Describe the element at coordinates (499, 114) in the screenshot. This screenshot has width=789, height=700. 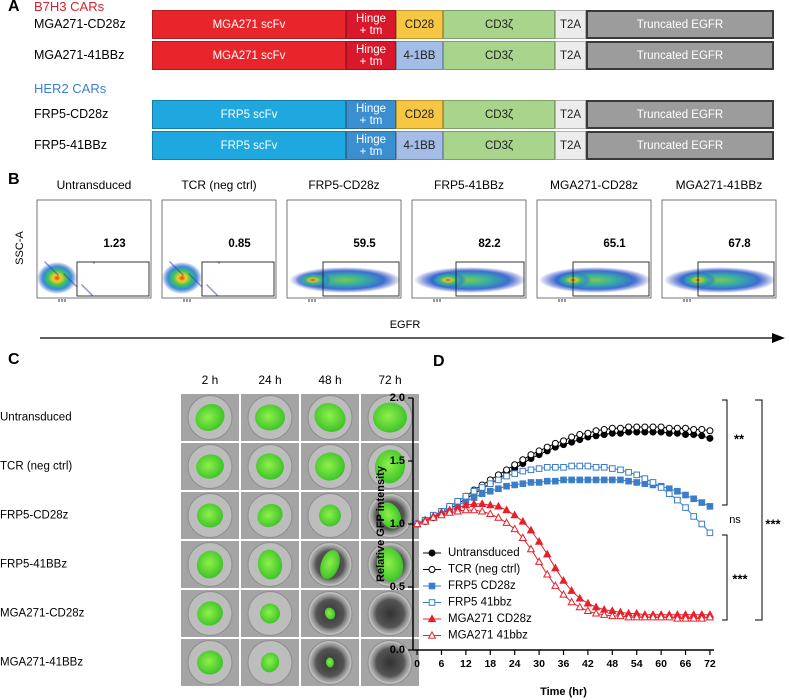
I see `construct-segment: CD3ζ` at that location.